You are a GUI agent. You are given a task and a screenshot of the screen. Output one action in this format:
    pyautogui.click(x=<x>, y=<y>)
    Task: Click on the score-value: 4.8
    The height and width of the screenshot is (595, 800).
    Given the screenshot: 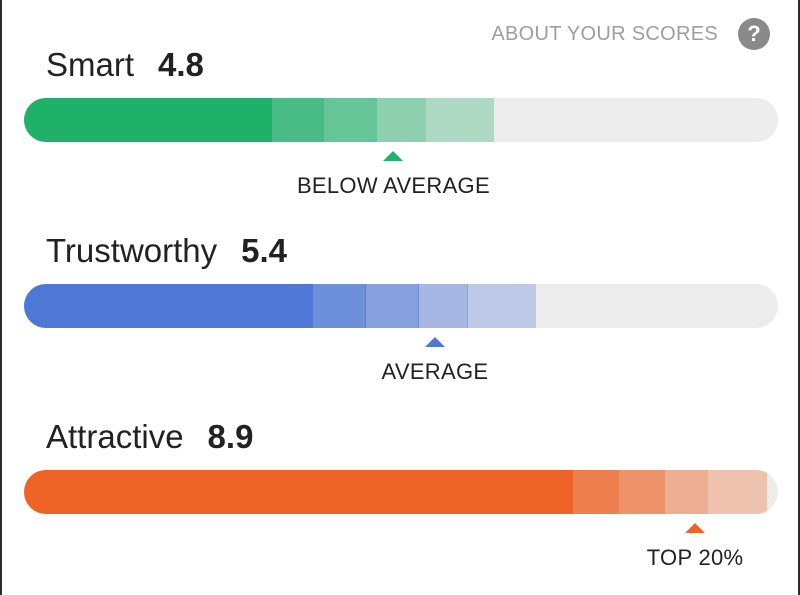 What is the action you would take?
    pyautogui.click(x=181, y=64)
    